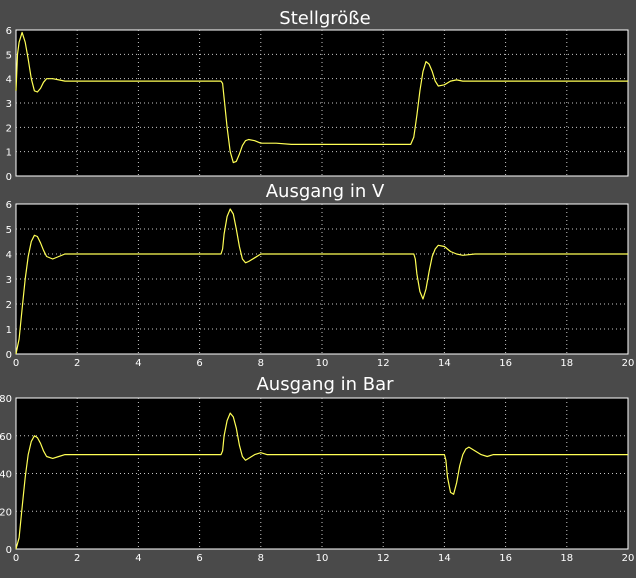 This screenshot has height=578, width=636. I want to click on plot-title-ausgang-bar: Ausgang in Bar, so click(325, 384).